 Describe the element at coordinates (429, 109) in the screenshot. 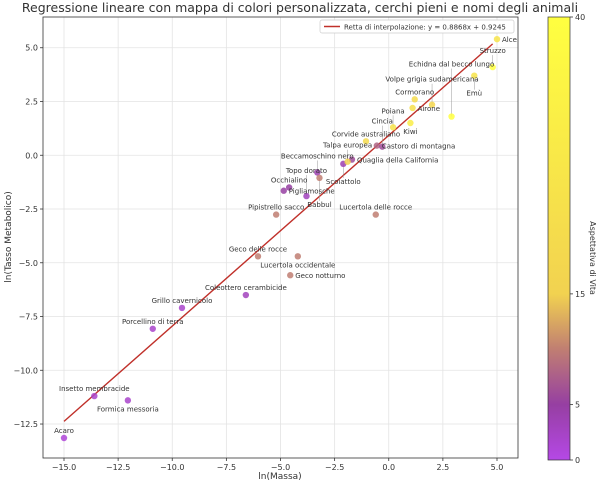

I see `point-label: Airone` at that location.